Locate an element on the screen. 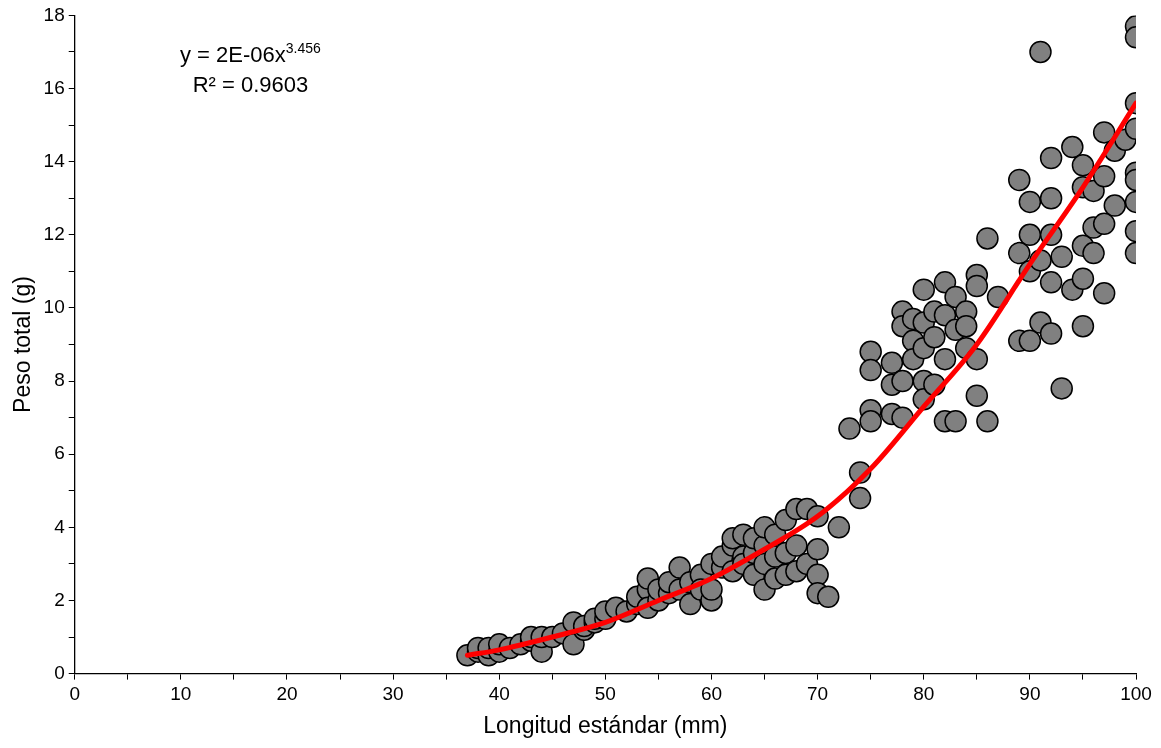 The image size is (1161, 748). y-tick-label: 4 is located at coordinates (60, 526).